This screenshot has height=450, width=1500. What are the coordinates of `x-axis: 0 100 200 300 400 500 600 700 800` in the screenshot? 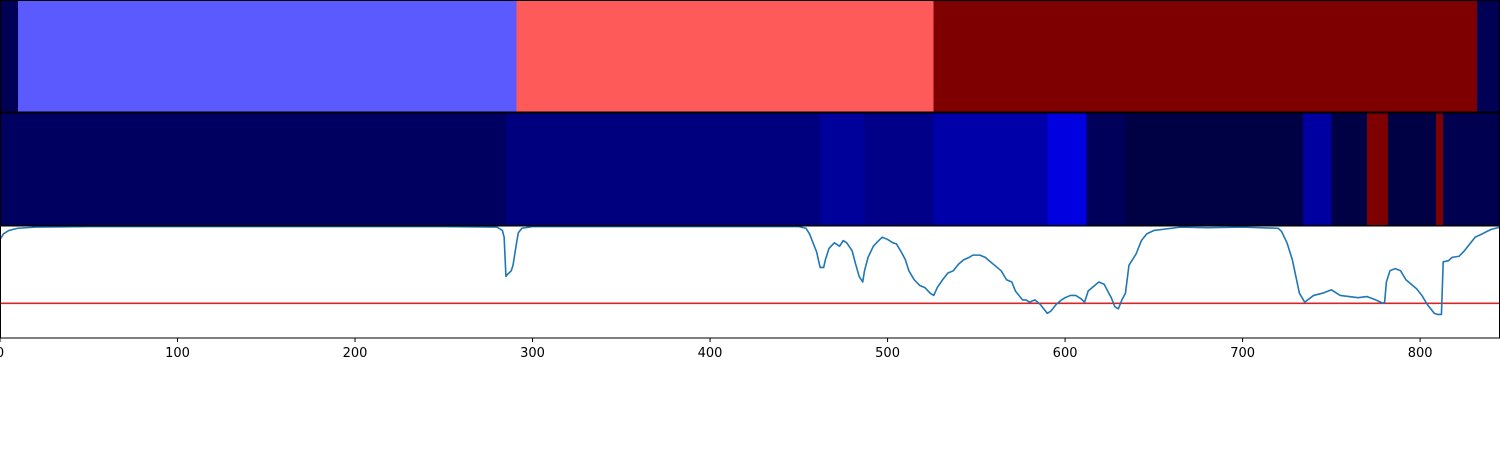 It's located at (716, 349).